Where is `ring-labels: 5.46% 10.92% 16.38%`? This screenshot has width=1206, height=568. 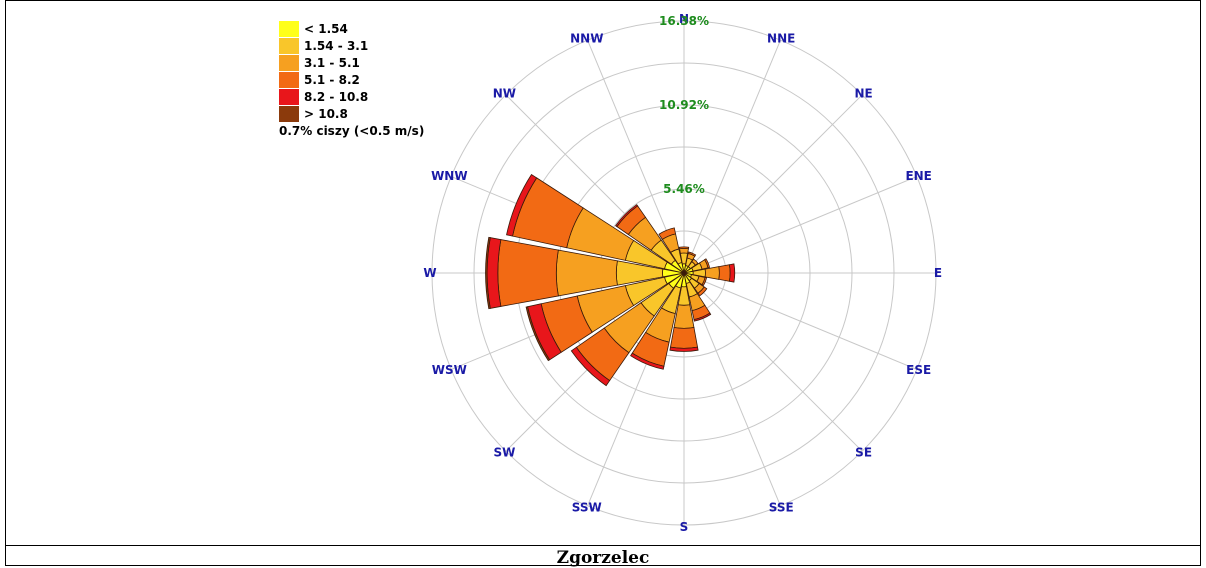 ring-labels: 5.46% 10.92% 16.38% is located at coordinates (684, 105).